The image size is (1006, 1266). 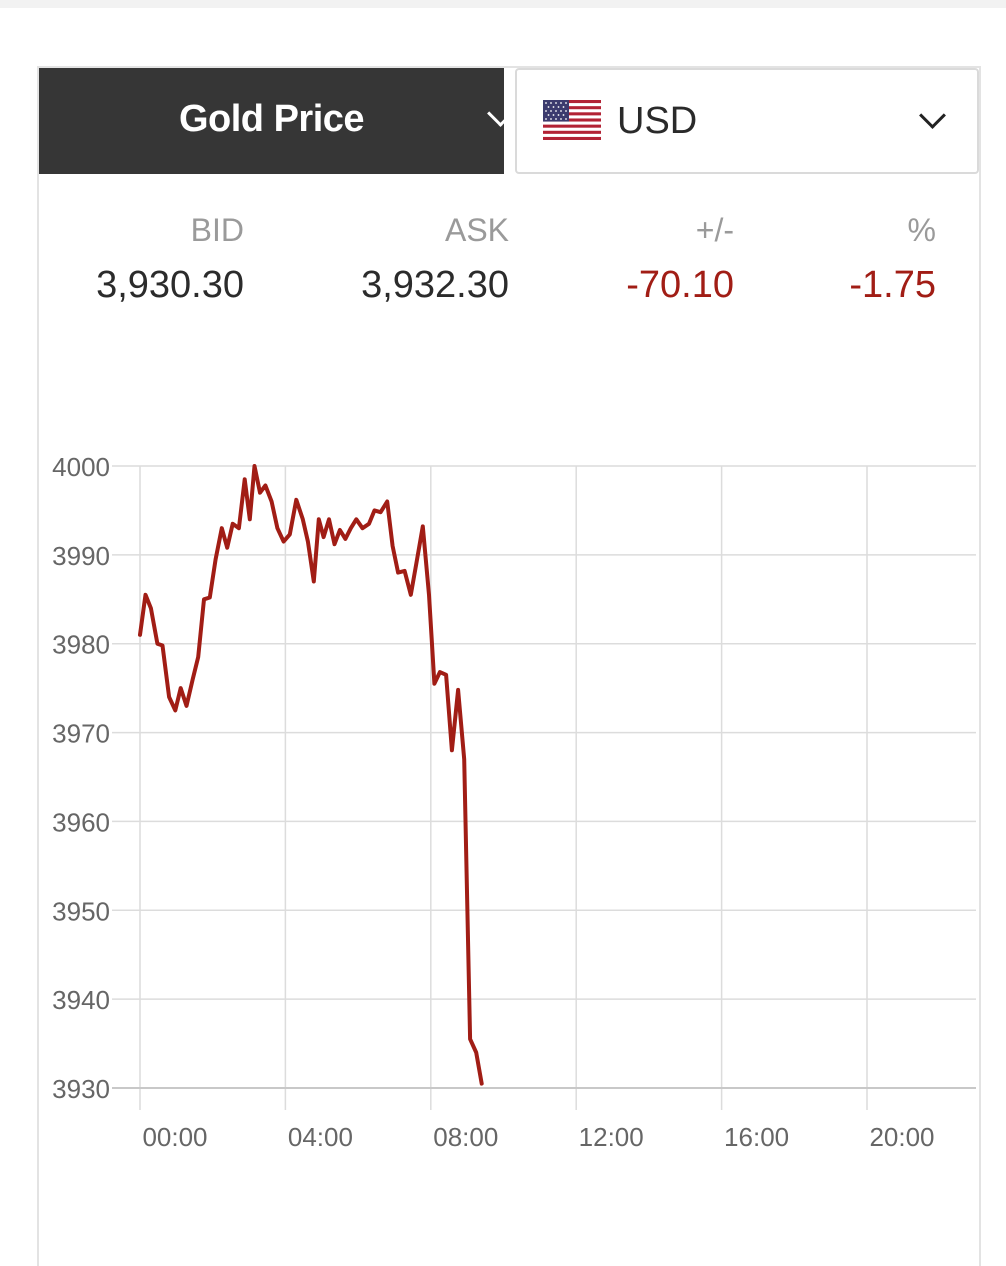 I want to click on bid-label: BID, so click(x=217, y=230).